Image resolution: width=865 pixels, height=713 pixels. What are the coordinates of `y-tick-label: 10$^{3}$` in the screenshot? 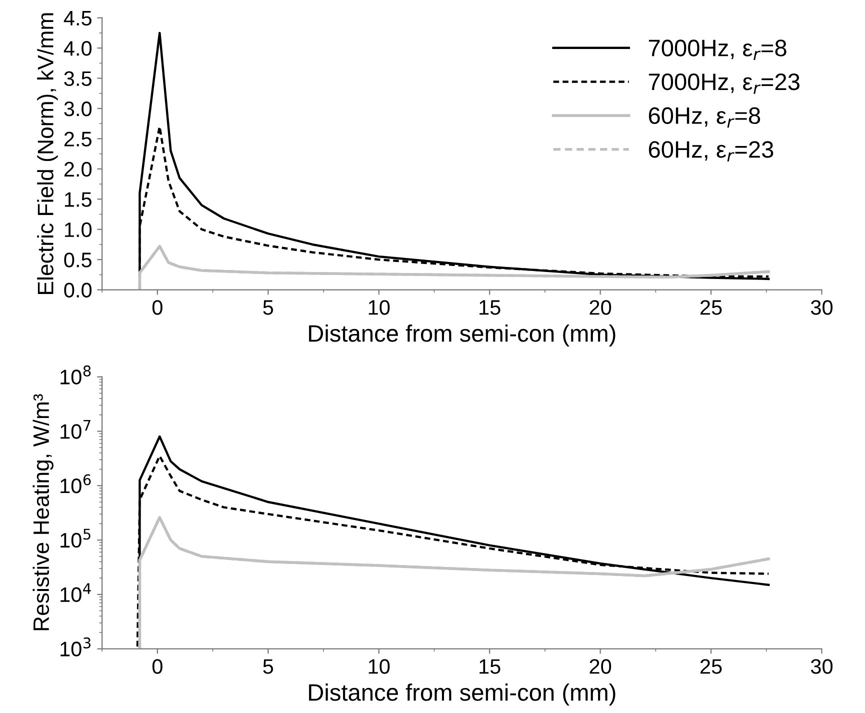 It's located at (75, 646).